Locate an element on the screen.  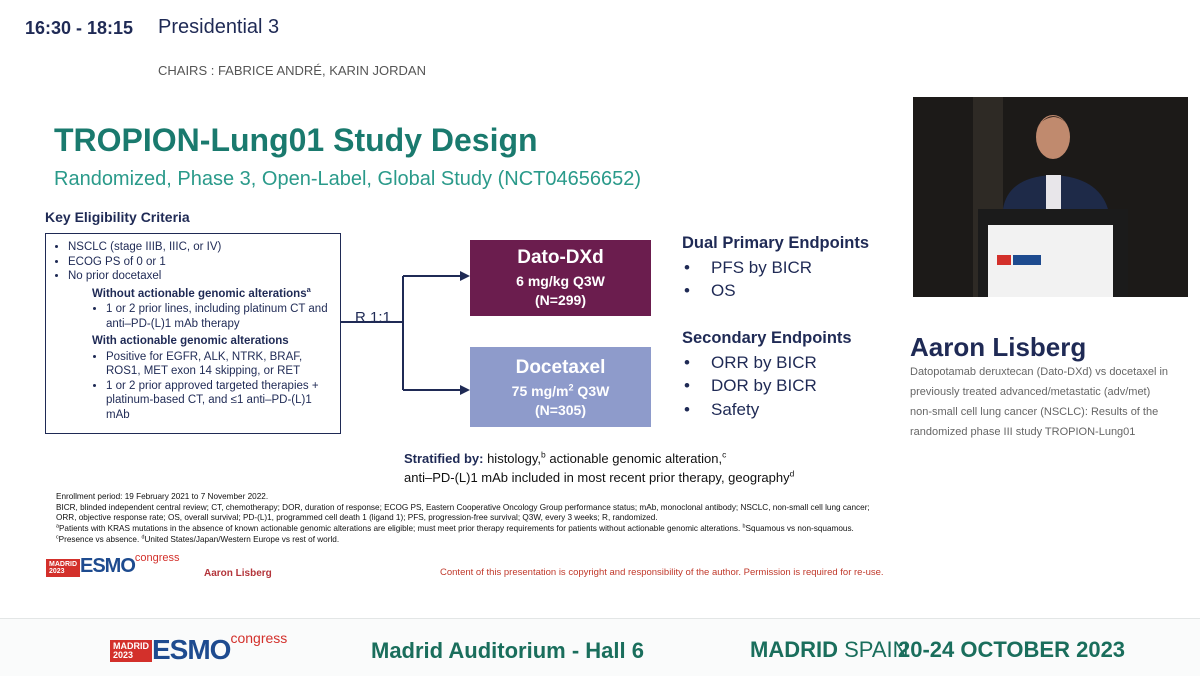
criterion: No prior docetaxel is located at coordinates (200, 276).